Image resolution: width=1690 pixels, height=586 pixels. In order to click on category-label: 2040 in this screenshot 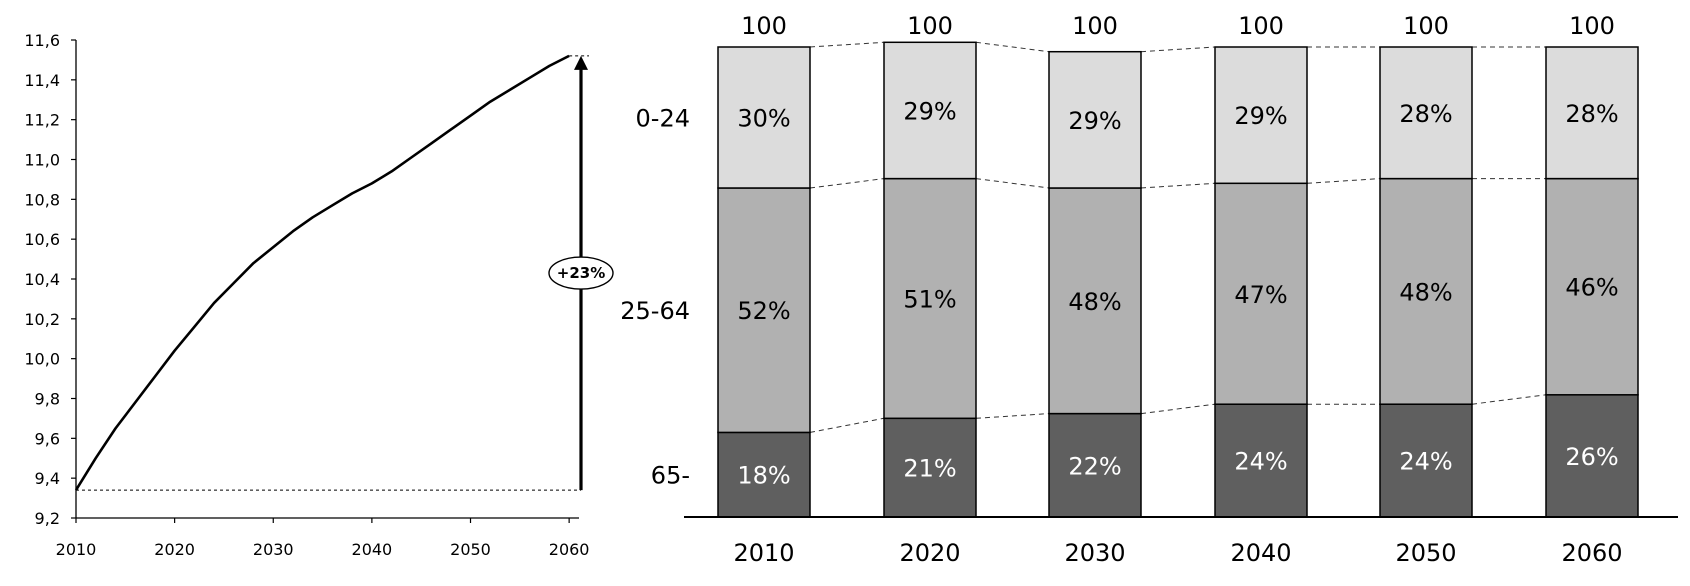, I will do `click(1260, 553)`.